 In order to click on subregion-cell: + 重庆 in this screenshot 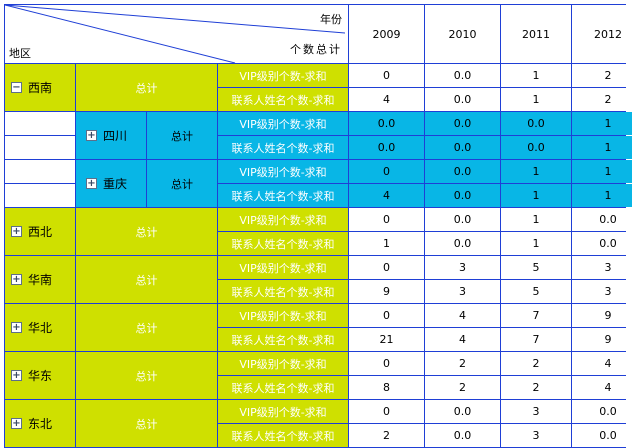, I will do `click(111, 183)`.